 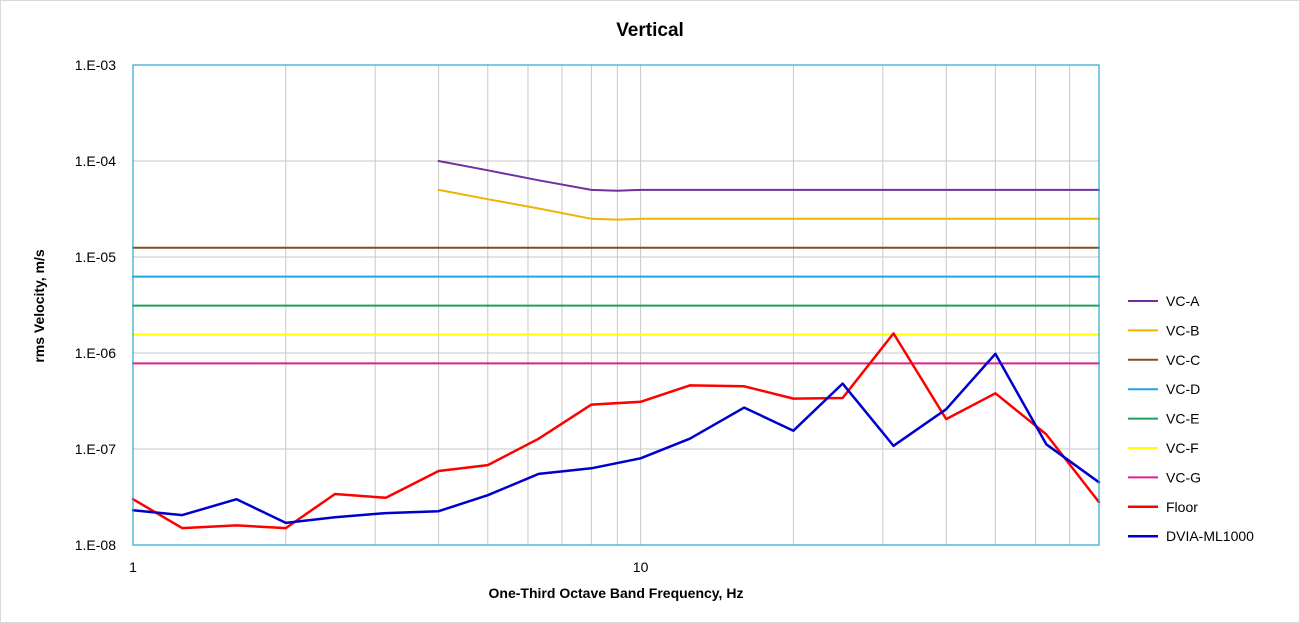 What do you see at coordinates (1182, 448) in the screenshot?
I see `legend-label-vc-f: VC-F` at bounding box center [1182, 448].